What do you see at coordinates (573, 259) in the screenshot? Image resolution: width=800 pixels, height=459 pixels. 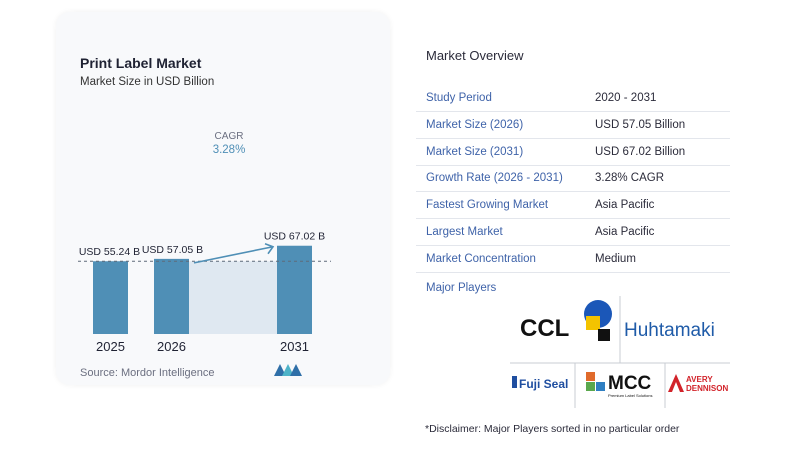 I see `overview-row: Market Concentration Medium` at bounding box center [573, 259].